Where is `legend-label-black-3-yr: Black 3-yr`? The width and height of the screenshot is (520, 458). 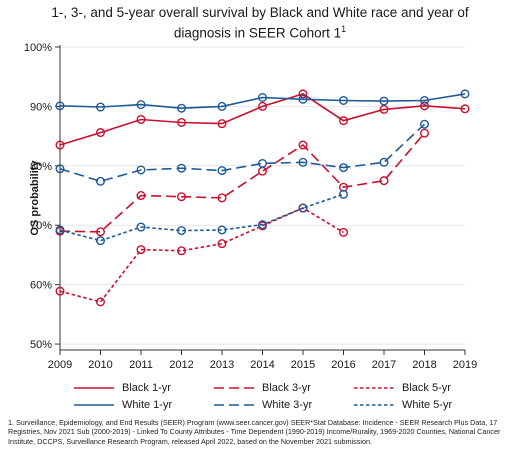
legend-label-black-3-yr: Black 3-yr is located at coordinates (286, 387).